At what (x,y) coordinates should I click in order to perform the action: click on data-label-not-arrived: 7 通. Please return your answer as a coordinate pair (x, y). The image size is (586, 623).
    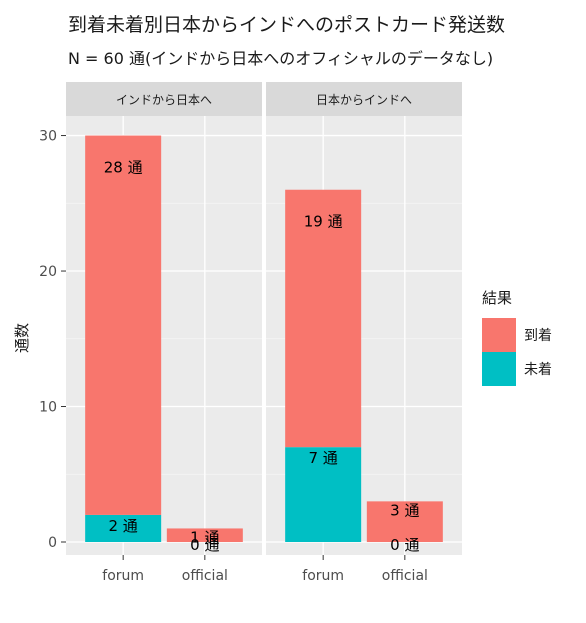
    Looking at the image, I should click on (323, 458).